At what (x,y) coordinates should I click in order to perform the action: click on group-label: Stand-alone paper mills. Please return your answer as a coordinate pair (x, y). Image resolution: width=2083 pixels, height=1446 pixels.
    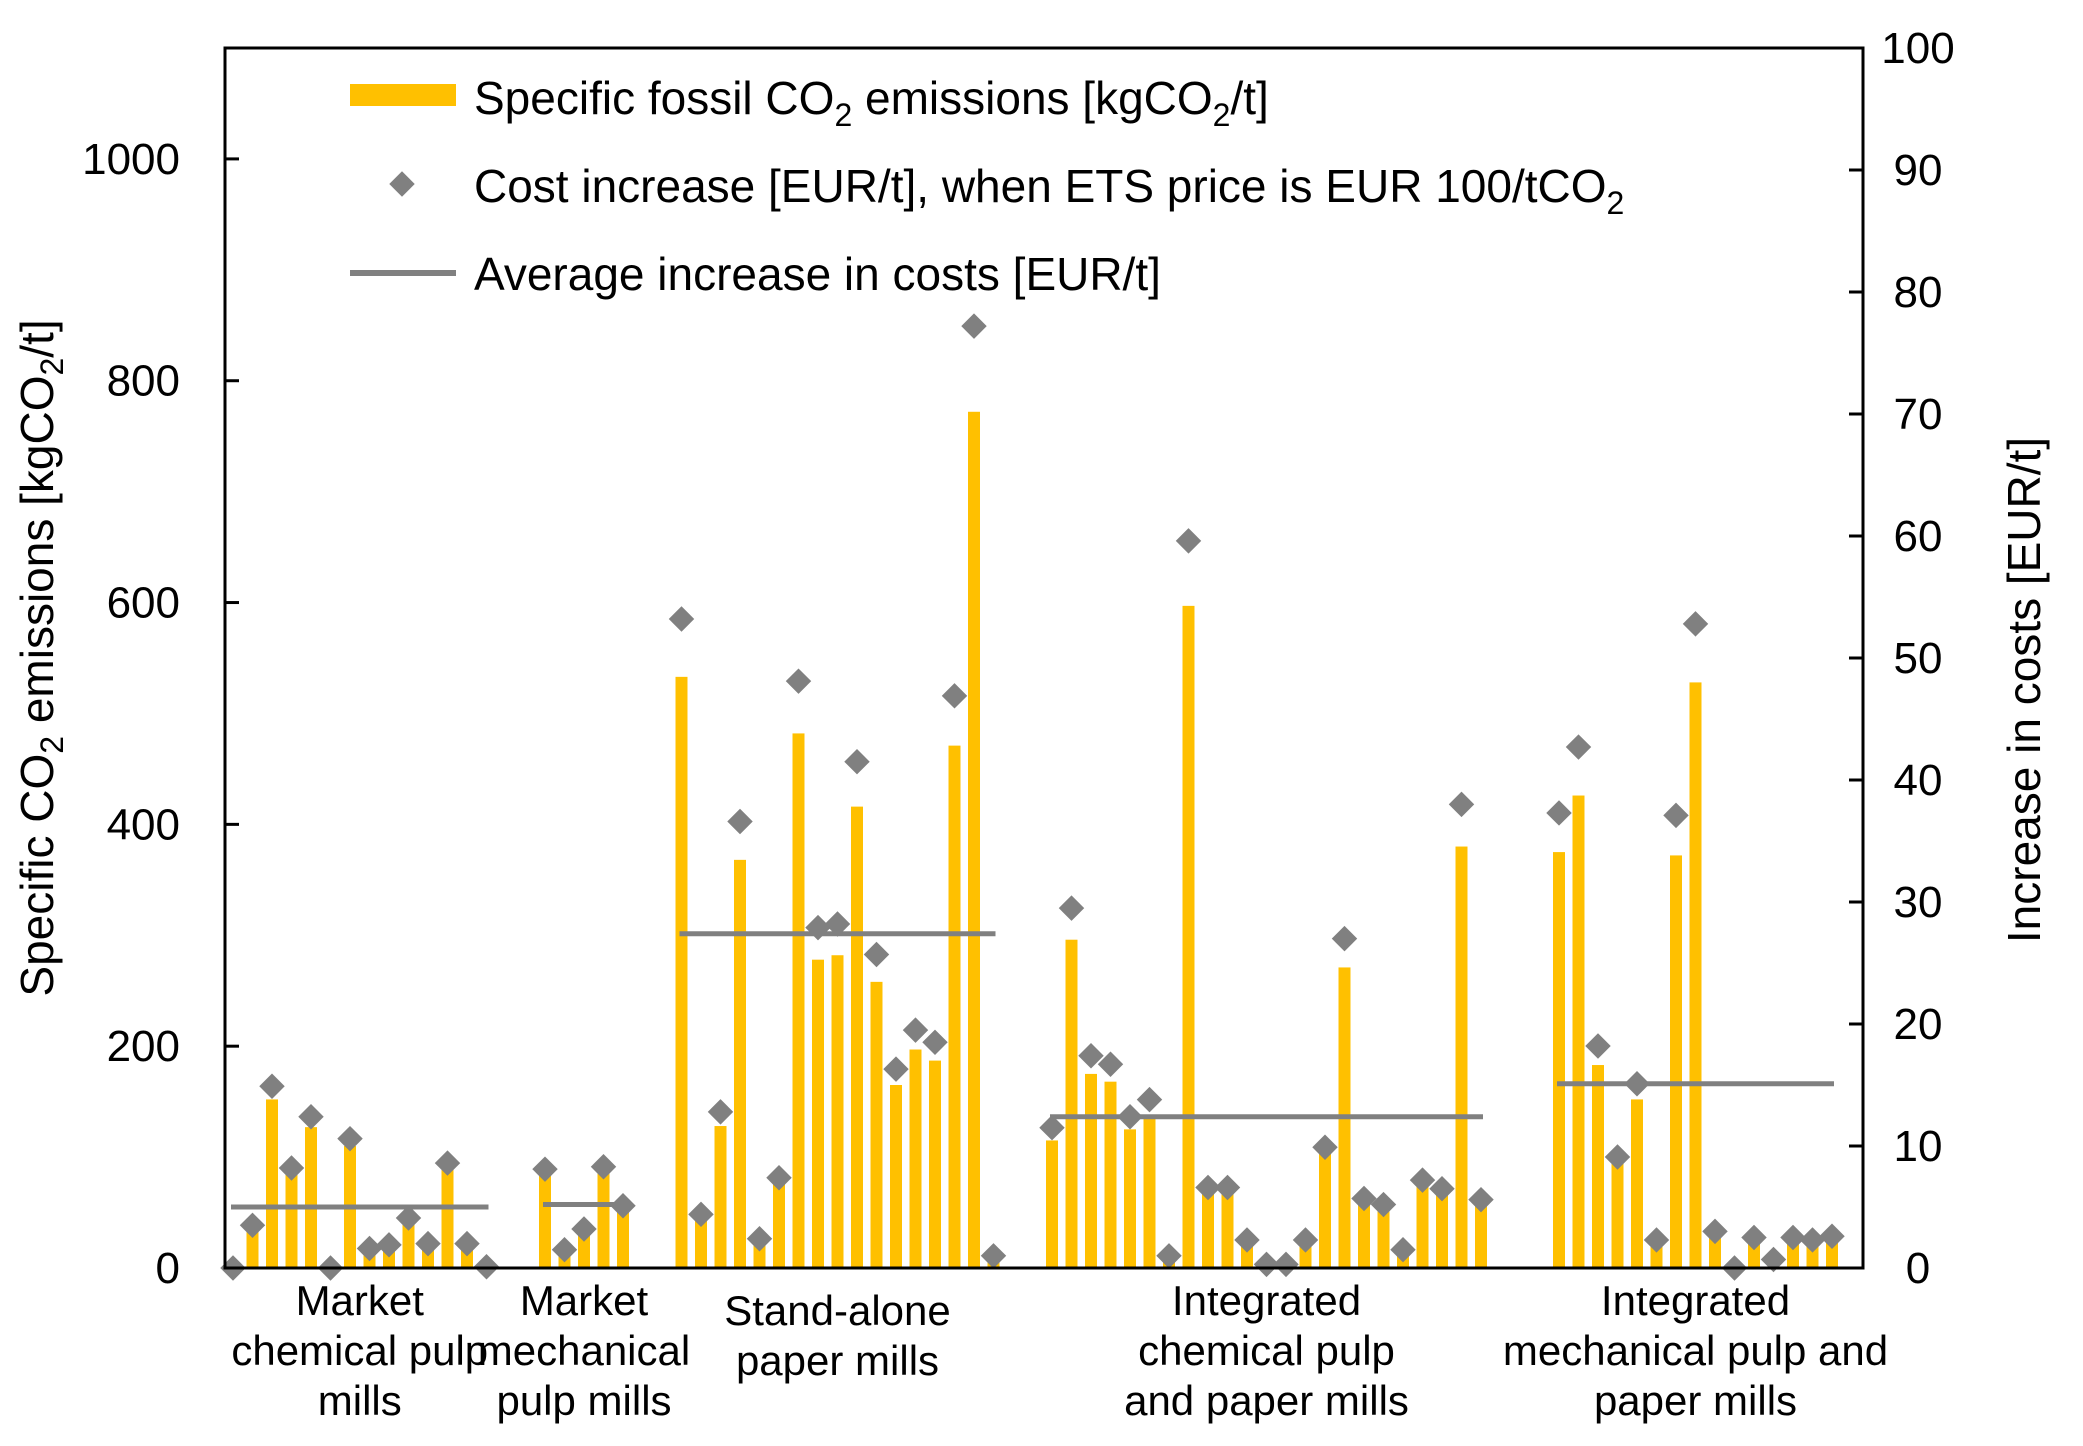
    Looking at the image, I should click on (837, 1335).